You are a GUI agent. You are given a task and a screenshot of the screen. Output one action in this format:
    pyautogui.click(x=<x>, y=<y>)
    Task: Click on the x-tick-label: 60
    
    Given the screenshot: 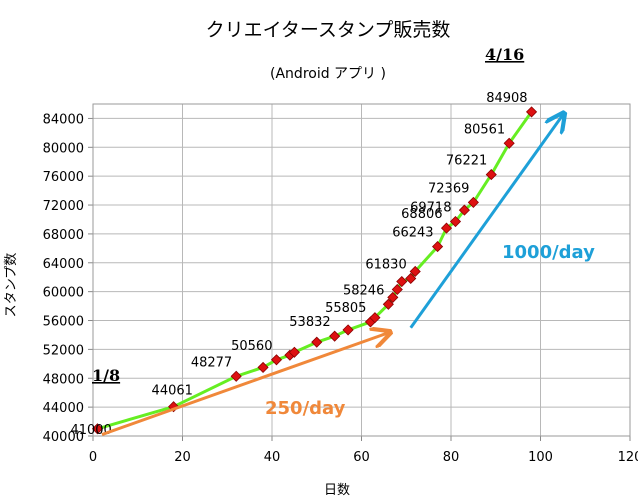 What is the action you would take?
    pyautogui.click(x=361, y=457)
    